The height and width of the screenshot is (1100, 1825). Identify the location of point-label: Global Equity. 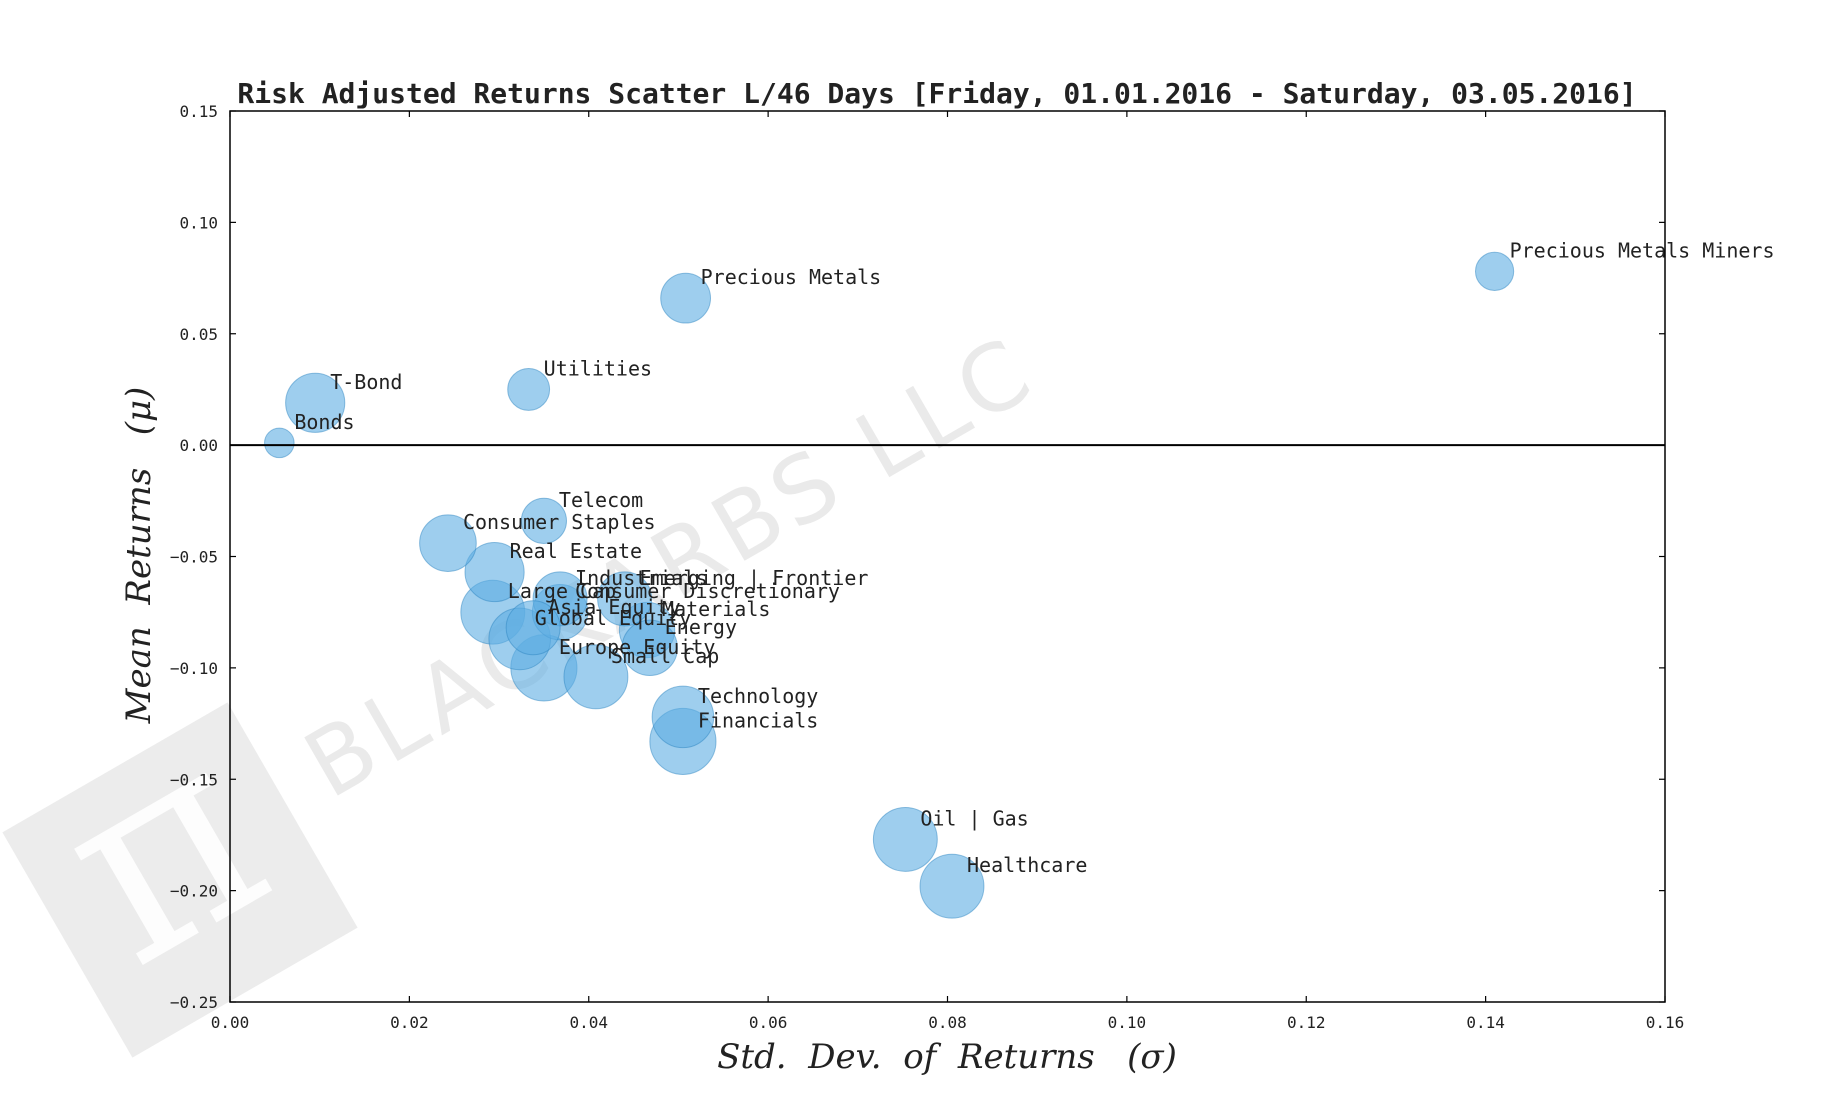
(613, 618).